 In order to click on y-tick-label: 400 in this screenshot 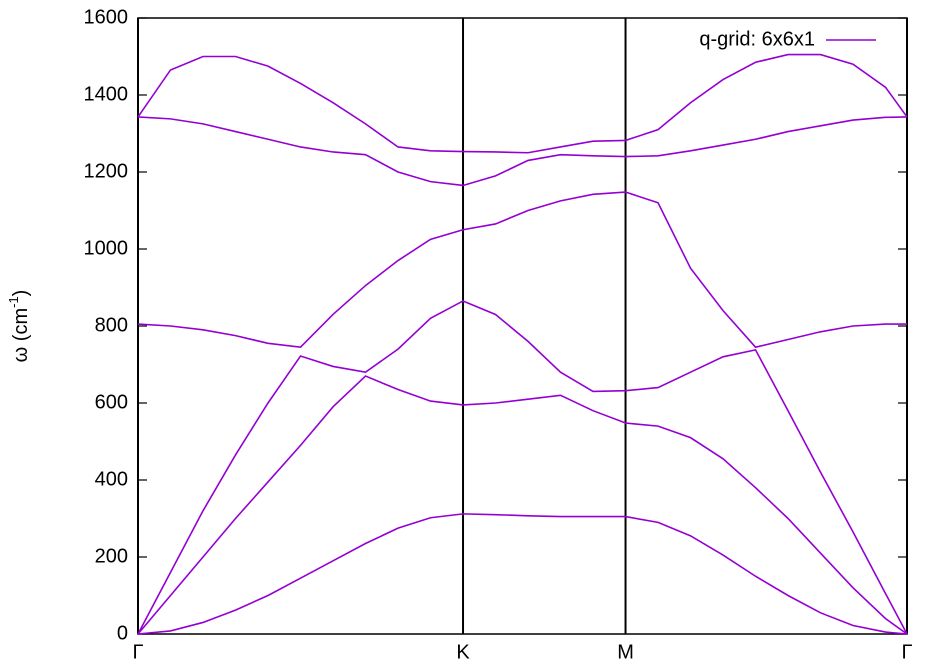, I will do `click(111, 479)`.